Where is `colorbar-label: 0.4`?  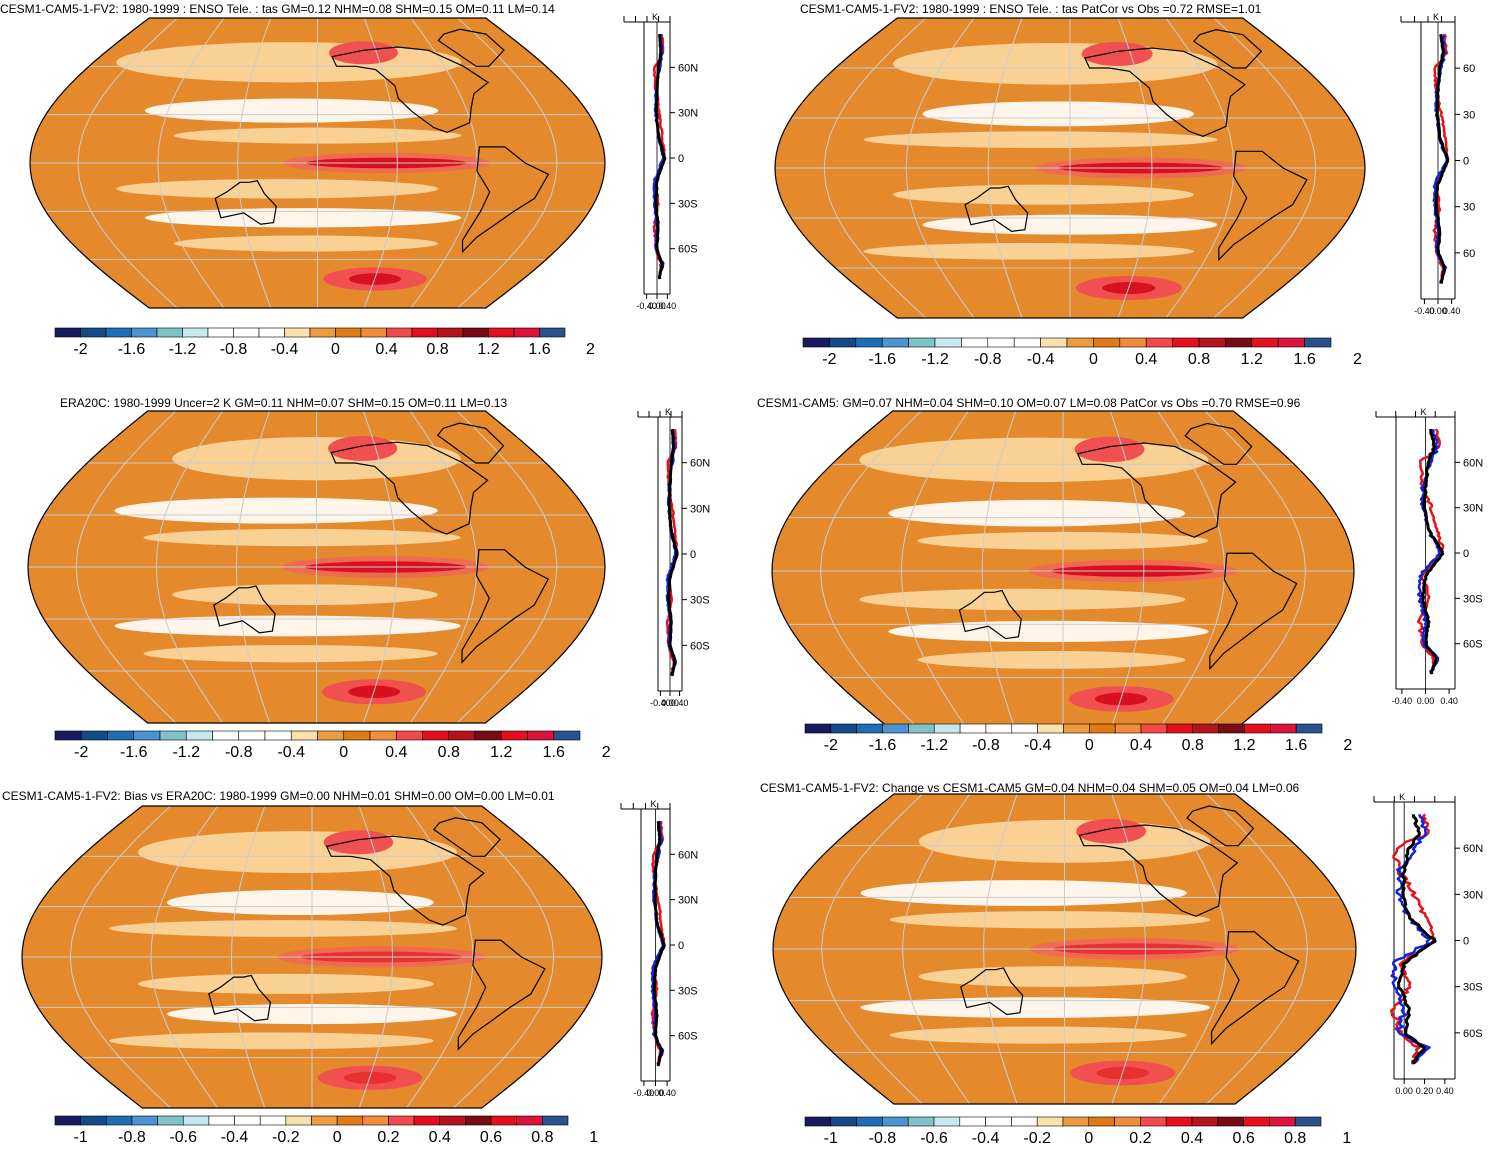
colorbar-label: 0.4 is located at coordinates (440, 1137).